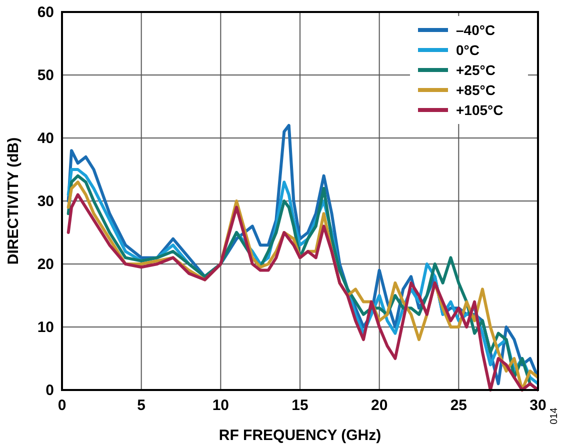 Image resolution: width=563 pixels, height=446 pixels. I want to click on x-tick-label: 0, so click(62, 405).